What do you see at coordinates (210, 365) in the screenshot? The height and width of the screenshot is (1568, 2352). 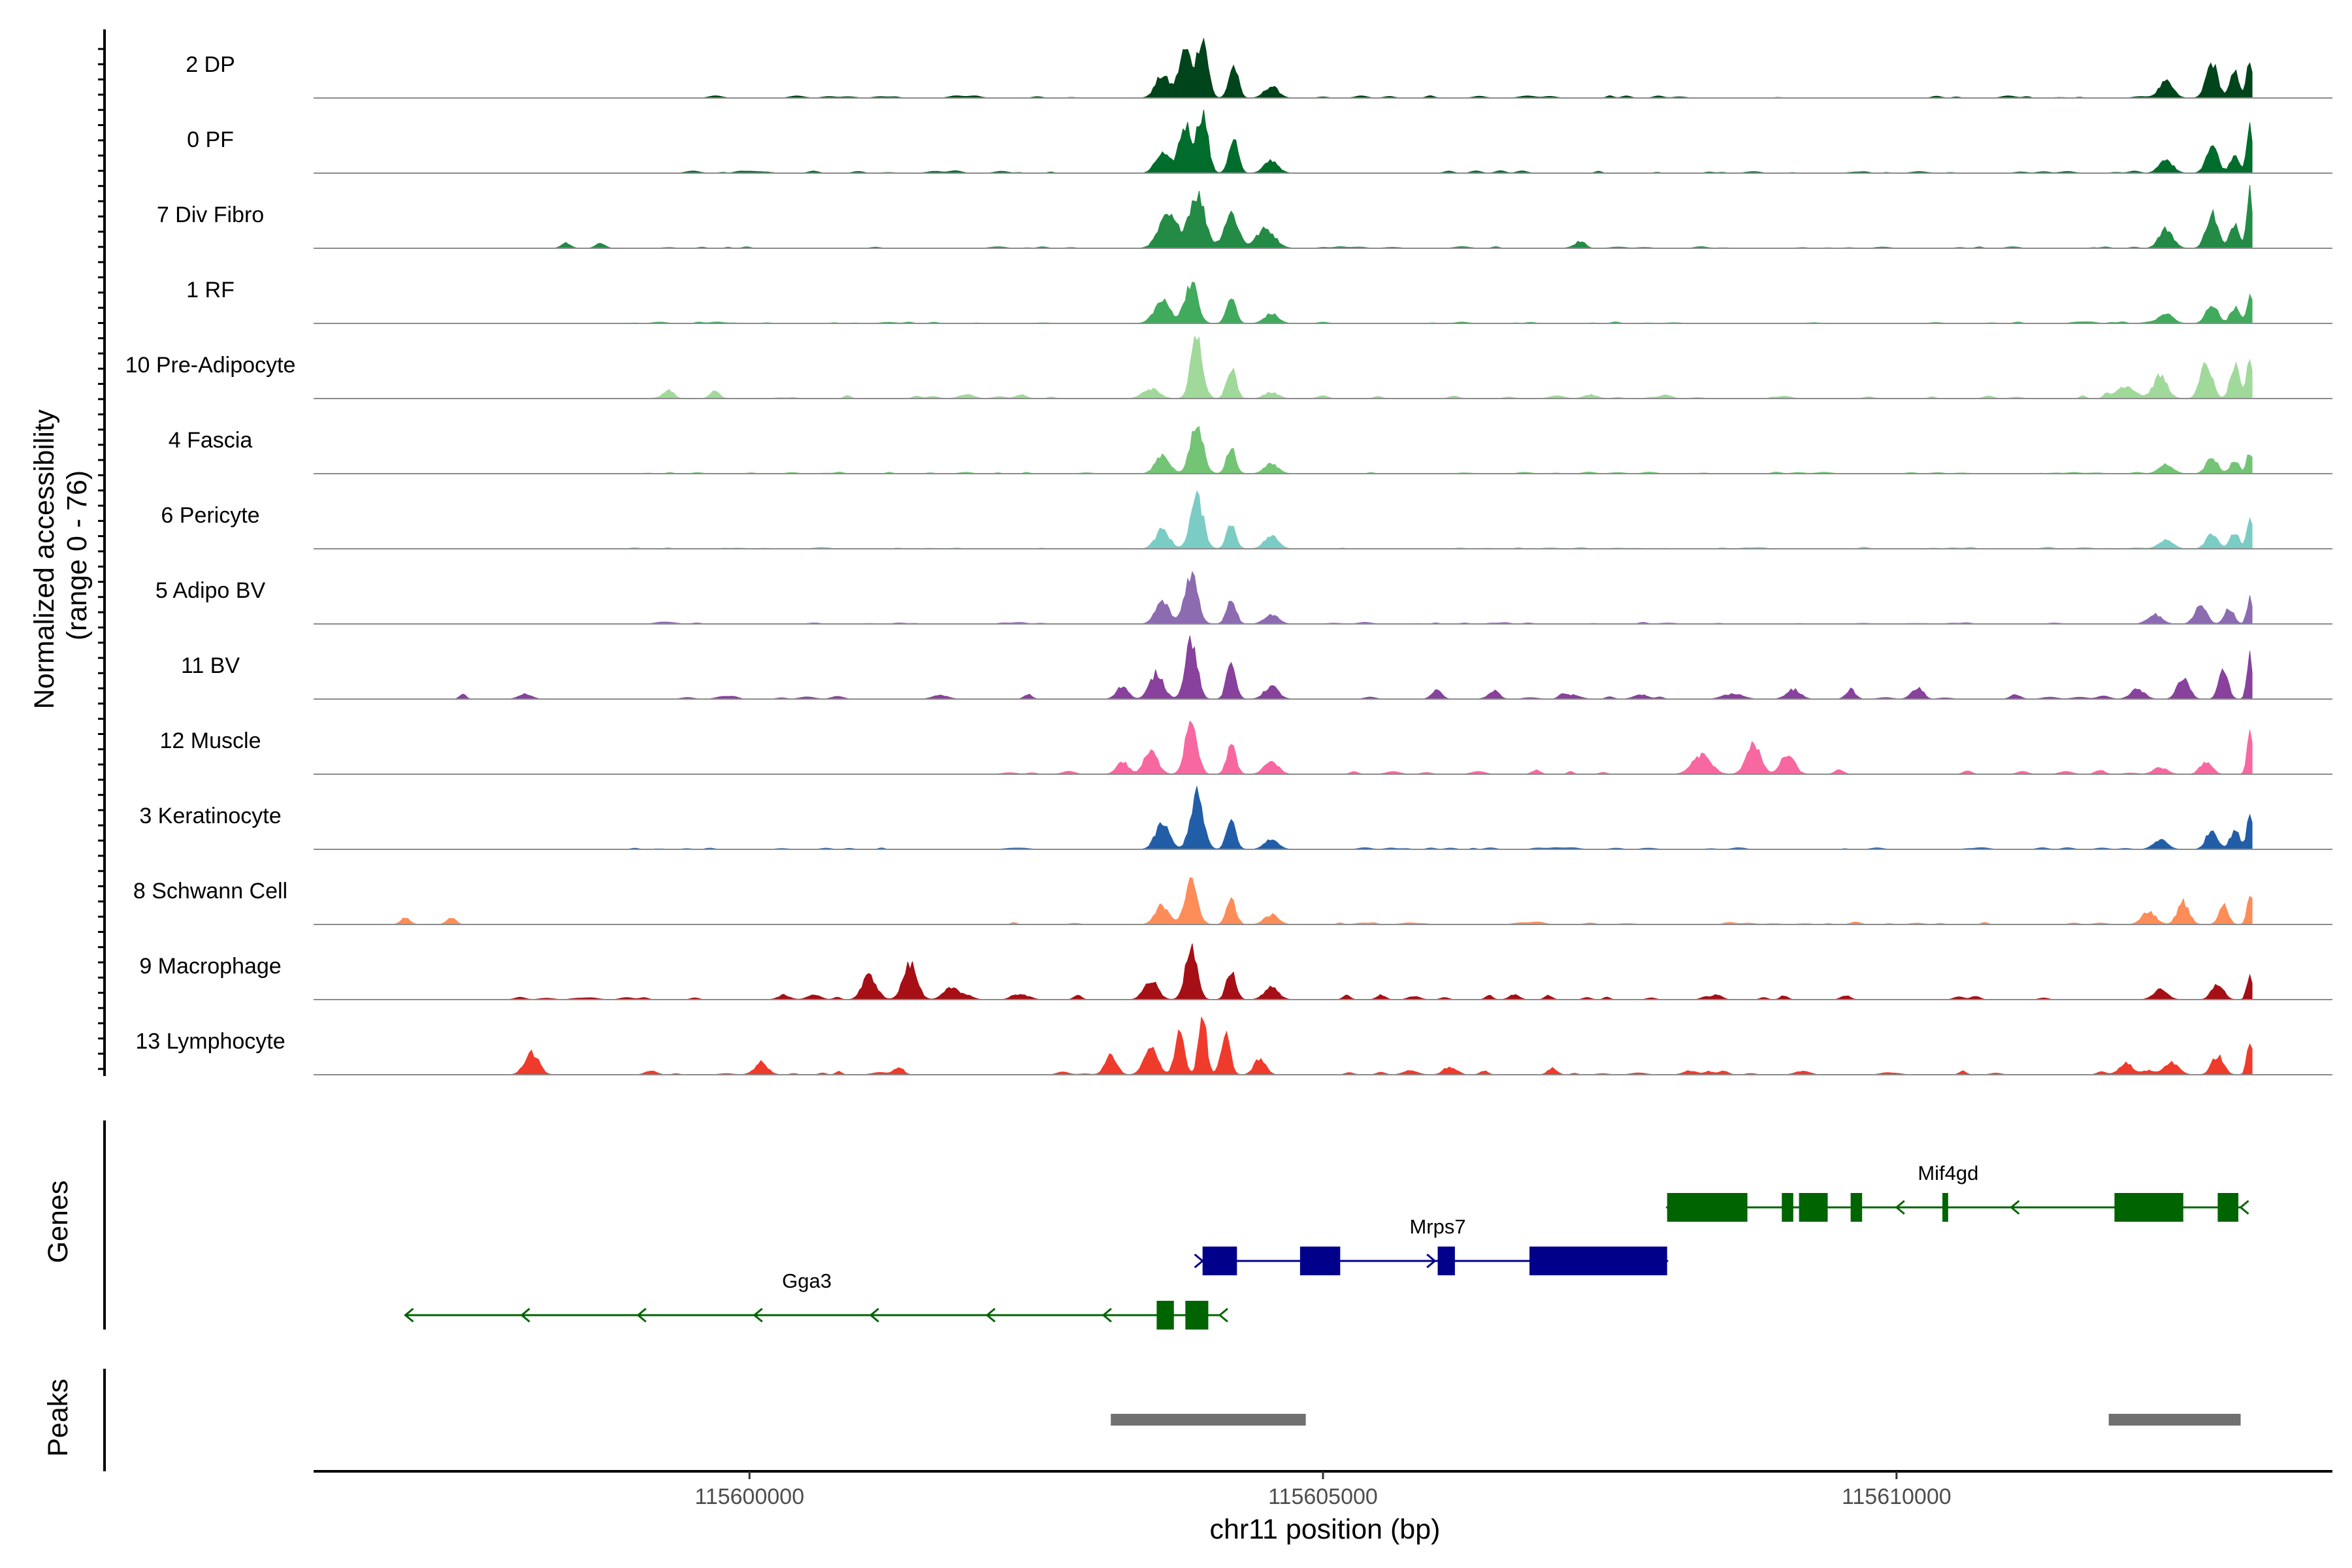 I see `track-label: 10 Pre-Adipocyte` at bounding box center [210, 365].